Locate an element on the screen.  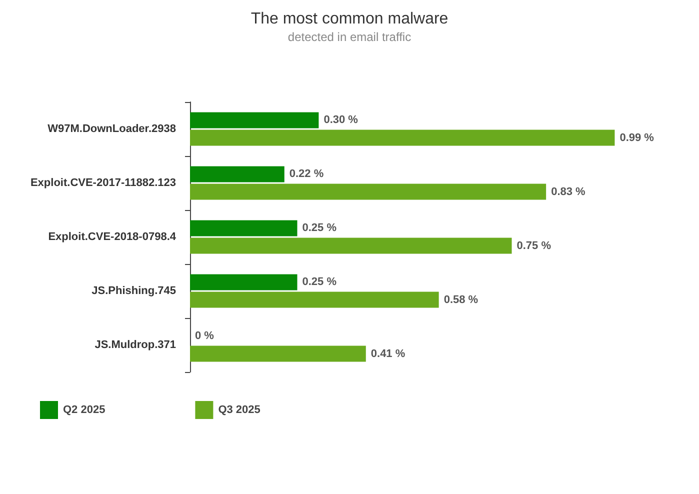
legend-label: Q2 2025 is located at coordinates (84, 410).